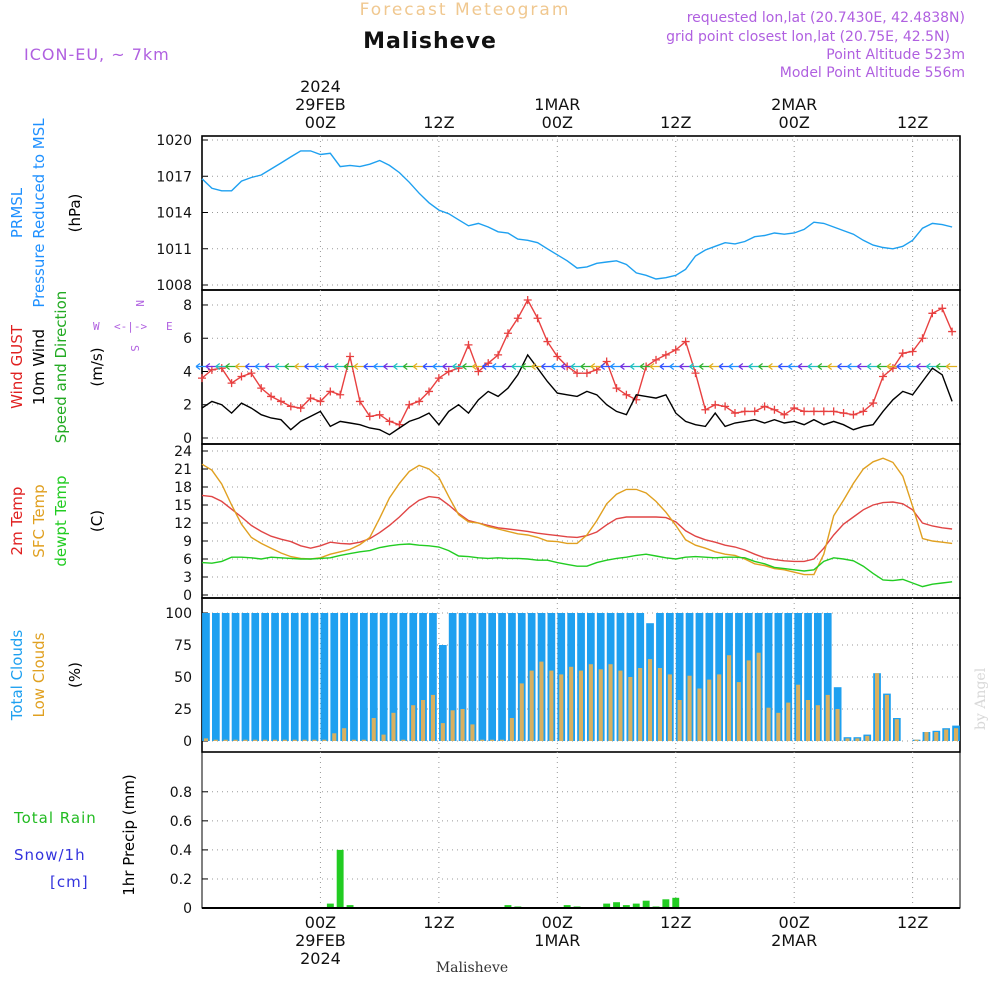 The height and width of the screenshot is (1000, 1000). Describe the element at coordinates (97, 54) in the screenshot. I see `model-label: ICON-EU, ~ 7km` at that location.